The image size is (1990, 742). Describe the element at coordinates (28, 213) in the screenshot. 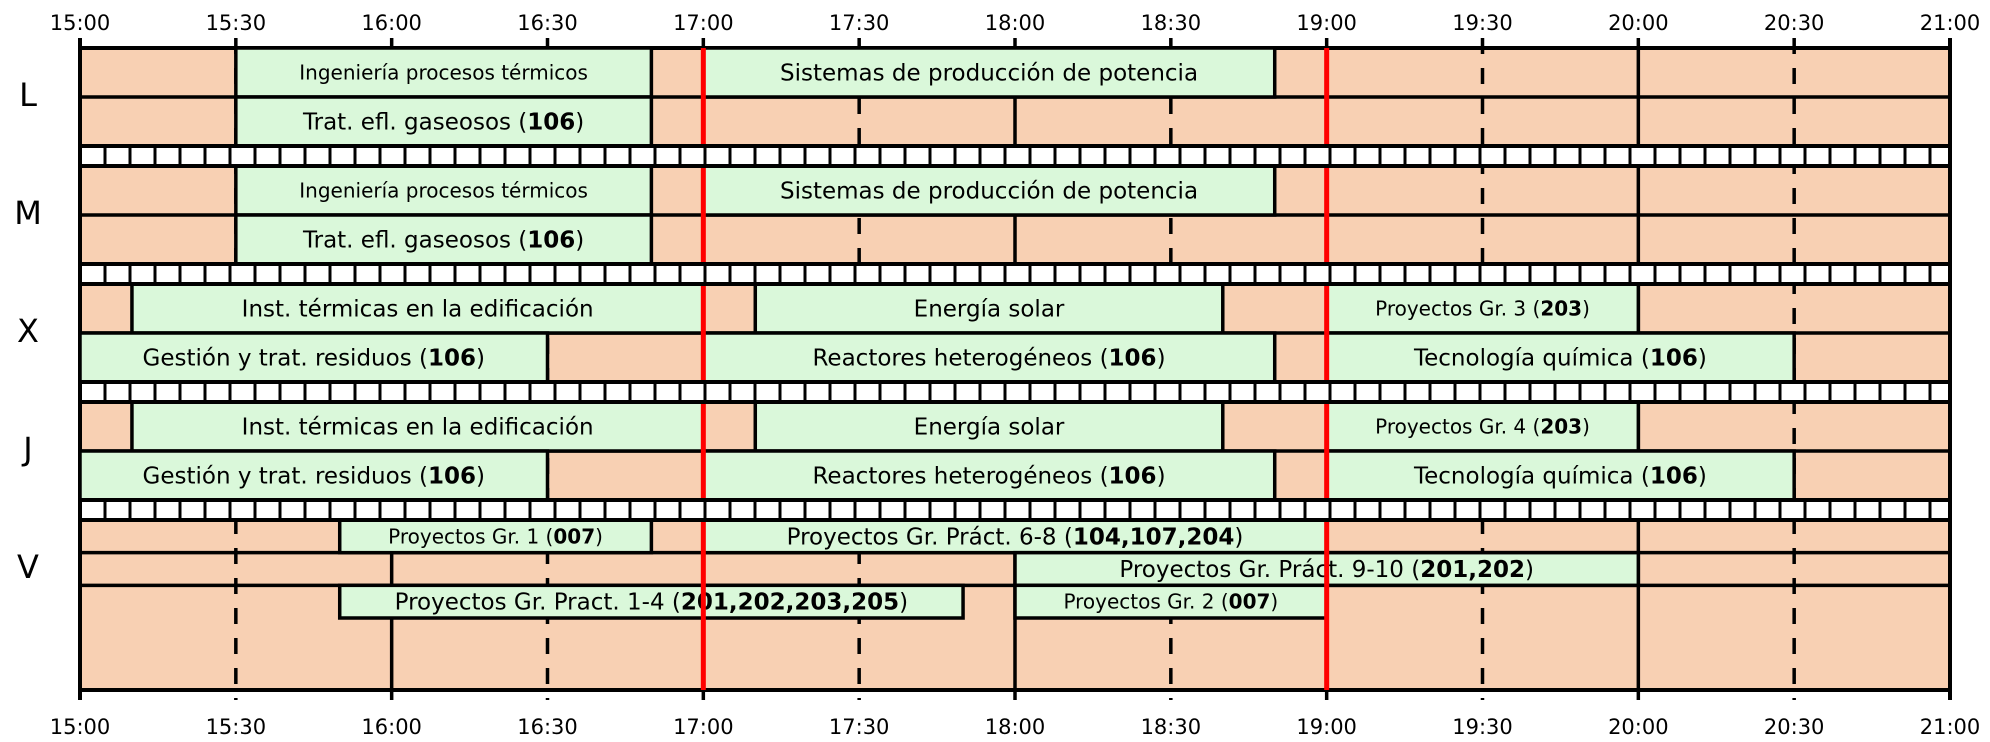

I see `day-label: M` at that location.